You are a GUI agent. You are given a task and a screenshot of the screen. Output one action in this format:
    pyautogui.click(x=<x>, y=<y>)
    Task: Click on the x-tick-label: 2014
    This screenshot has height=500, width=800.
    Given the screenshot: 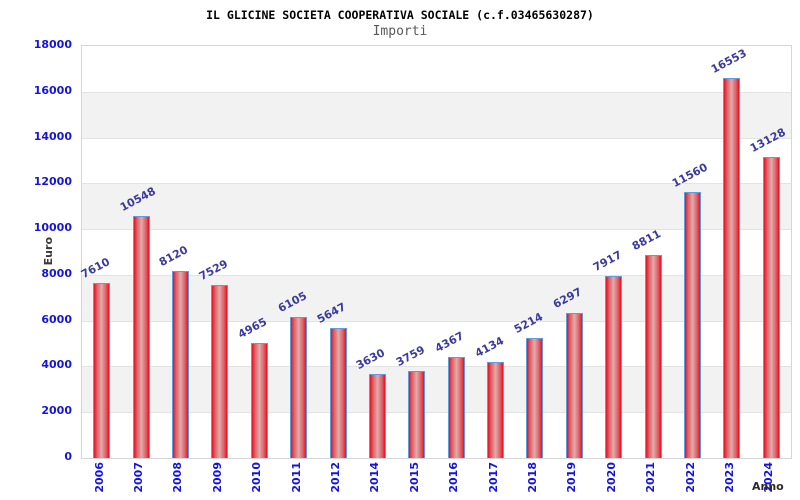 What is the action you would take?
    pyautogui.click(x=375, y=477)
    